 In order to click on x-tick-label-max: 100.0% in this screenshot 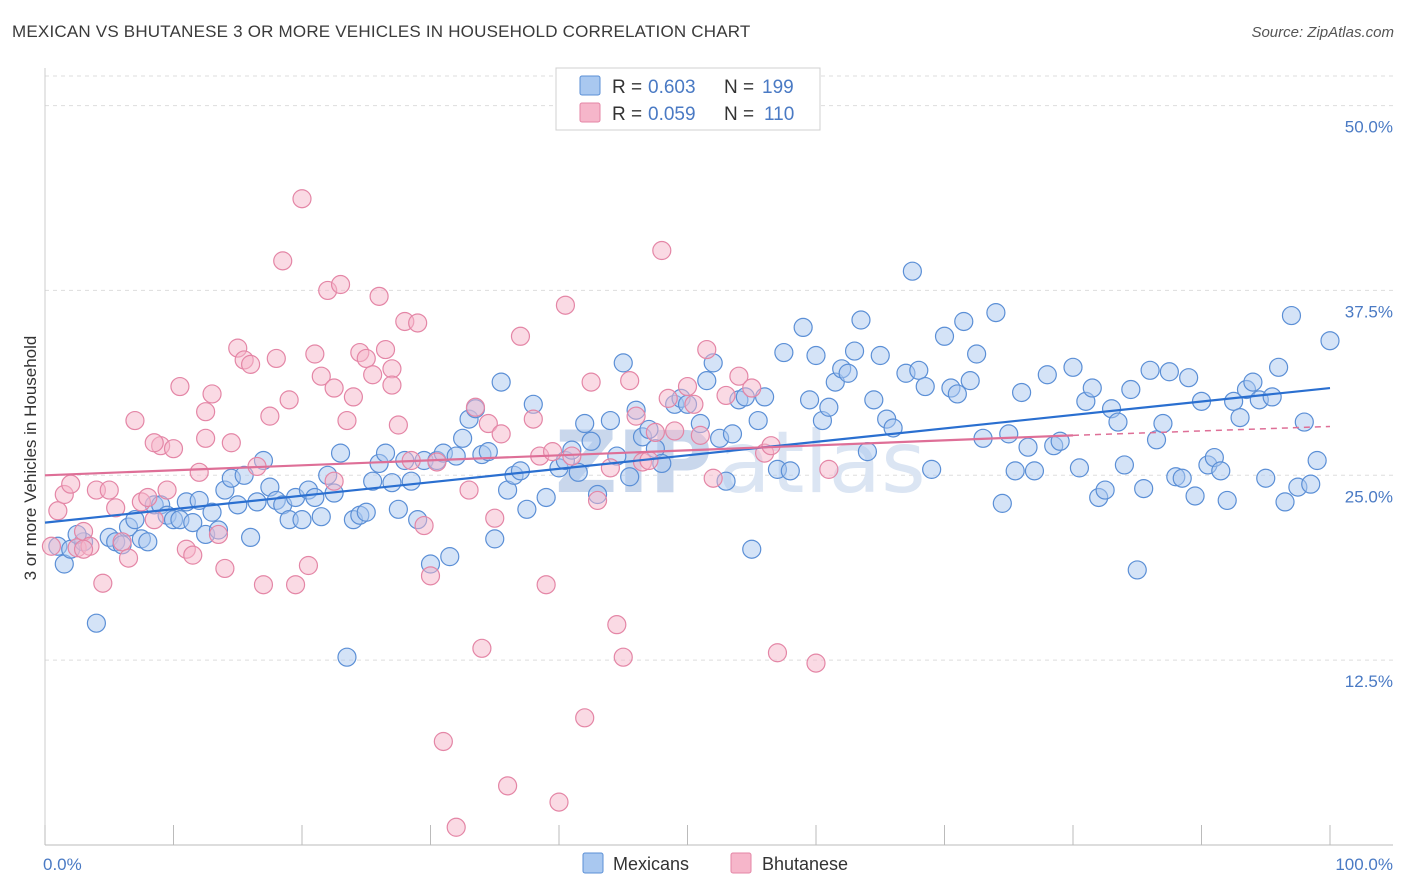, I will do `click(1364, 864)`.